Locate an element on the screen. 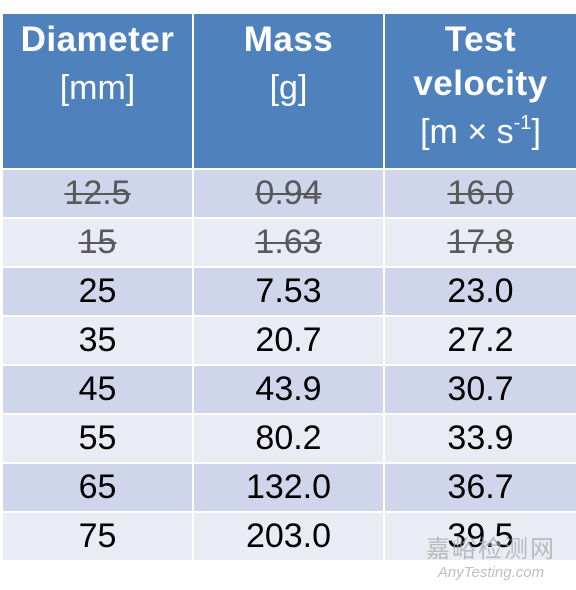 This screenshot has height=590, width=576. table-row: 55 80.2 33.9 is located at coordinates (288, 438).